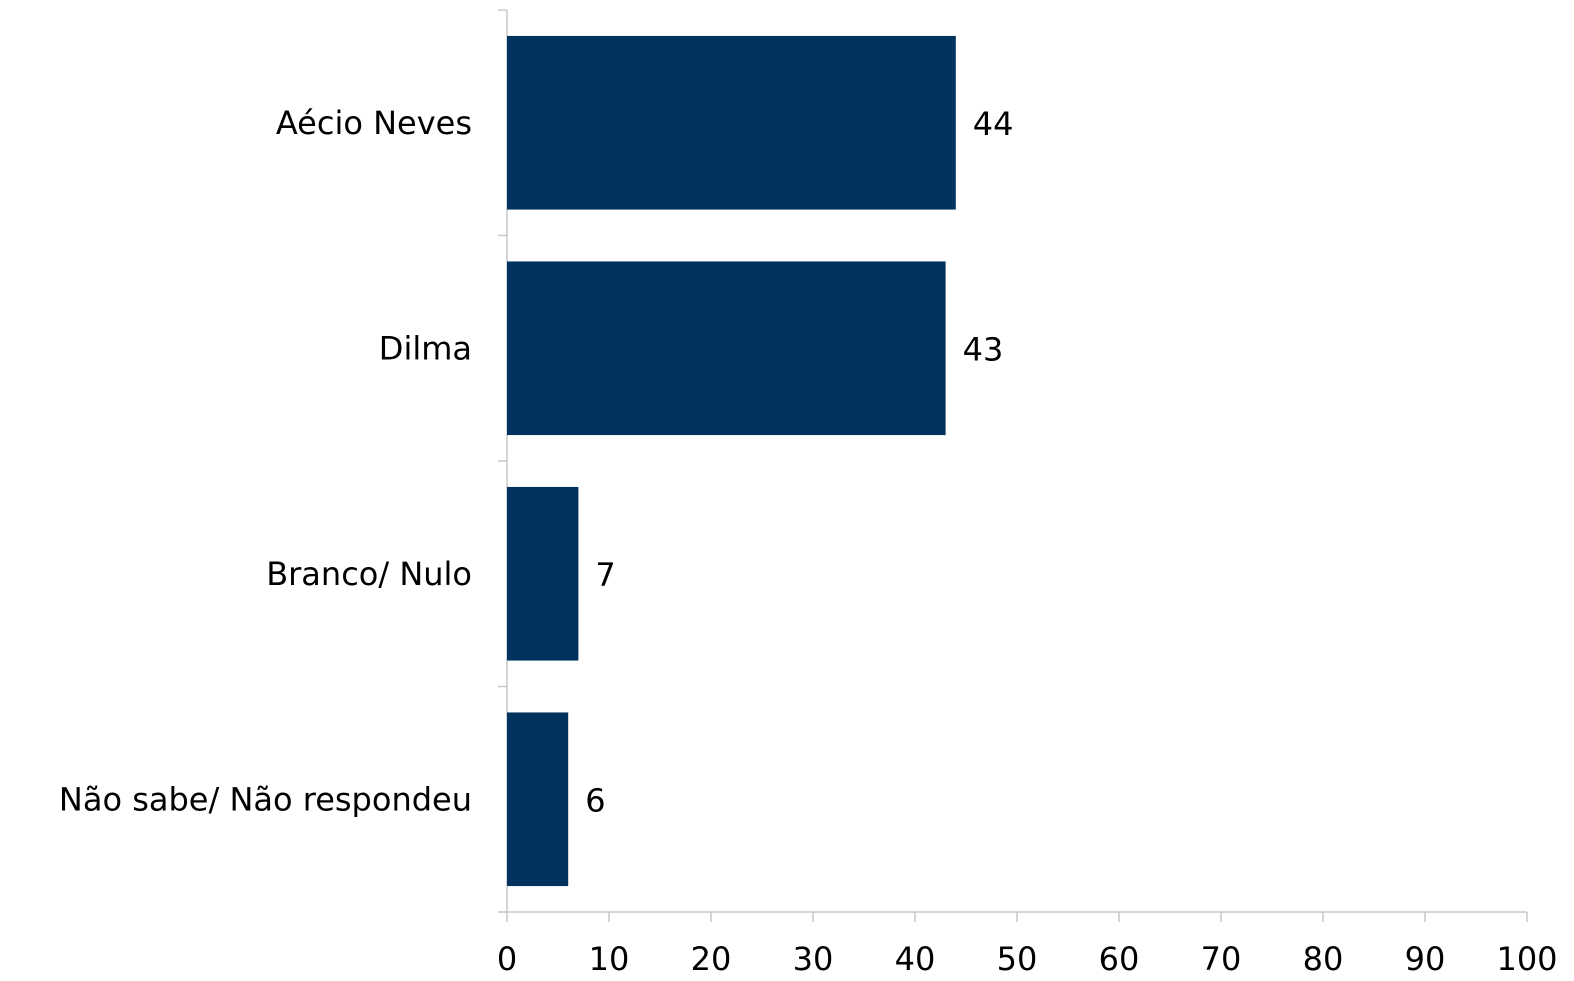 The image size is (1574, 981). Describe the element at coordinates (507, 959) in the screenshot. I see `x-tick-label: 0` at that location.